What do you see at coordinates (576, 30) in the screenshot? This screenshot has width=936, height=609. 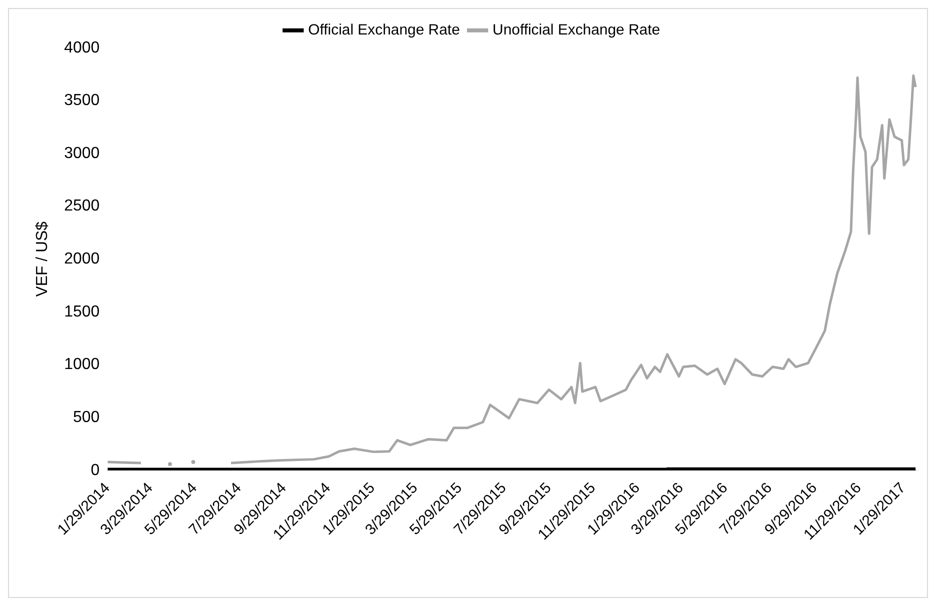 I see `legend-label: Unofficial Exchange Rate` at bounding box center [576, 30].